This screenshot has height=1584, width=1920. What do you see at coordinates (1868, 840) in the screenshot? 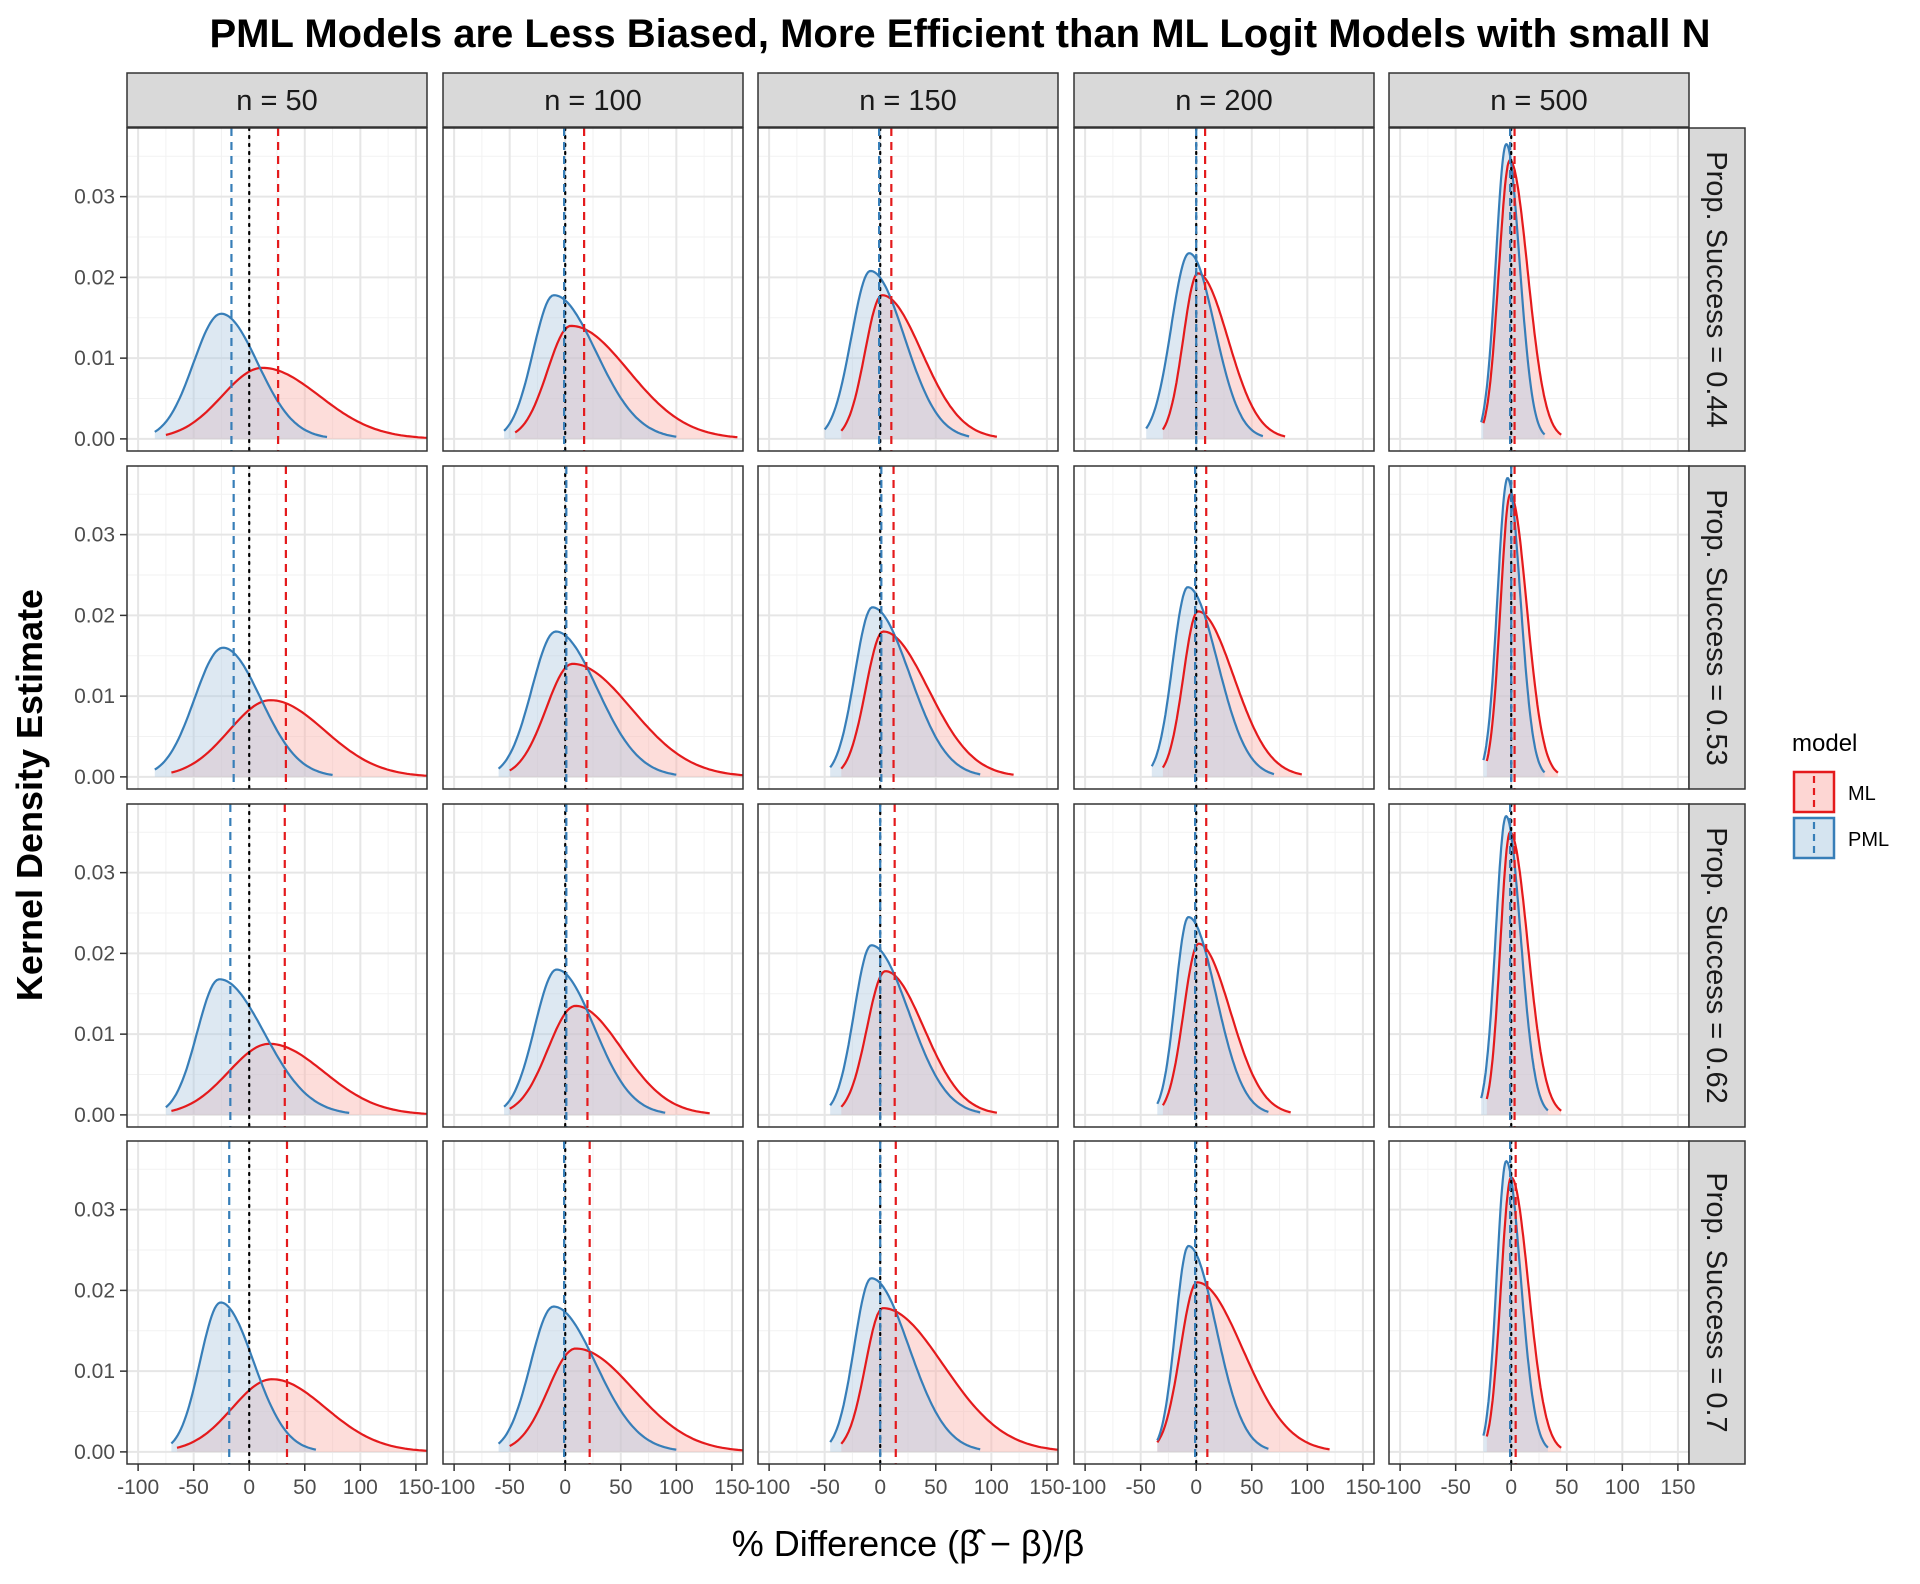
I see `legend-label: PML` at bounding box center [1868, 840].